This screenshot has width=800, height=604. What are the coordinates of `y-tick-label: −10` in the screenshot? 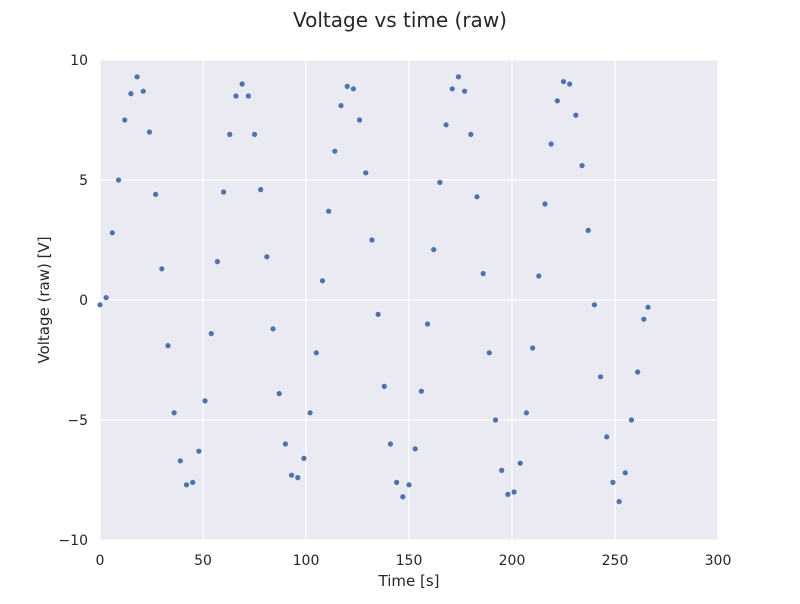 It's located at (73, 541).